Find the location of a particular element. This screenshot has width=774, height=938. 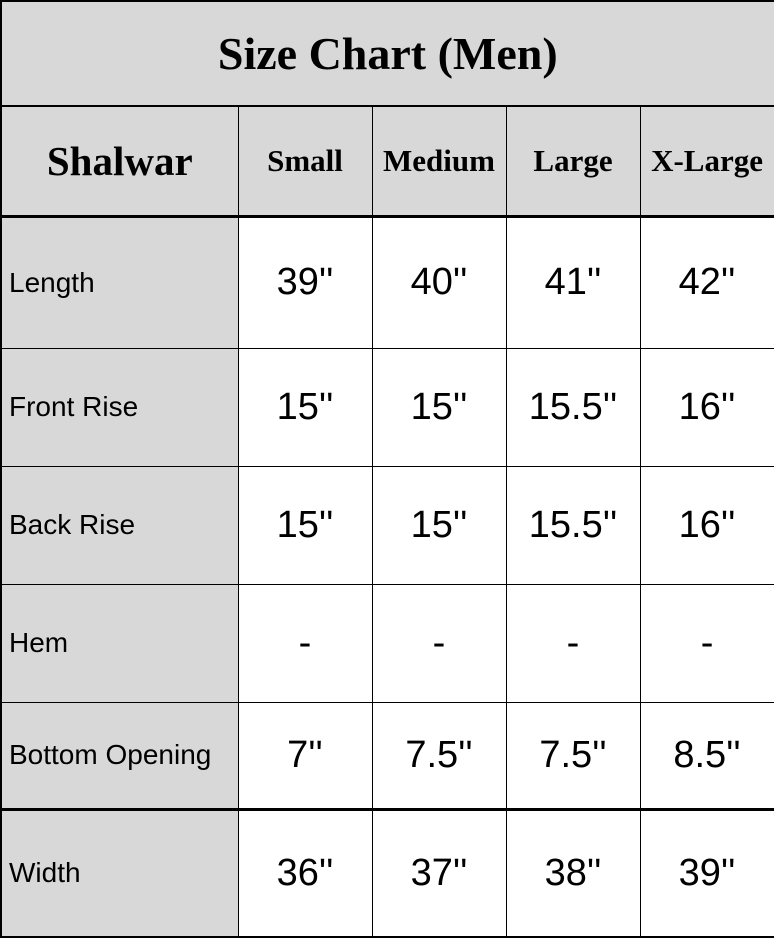

size-value: 42'' is located at coordinates (706, 282).